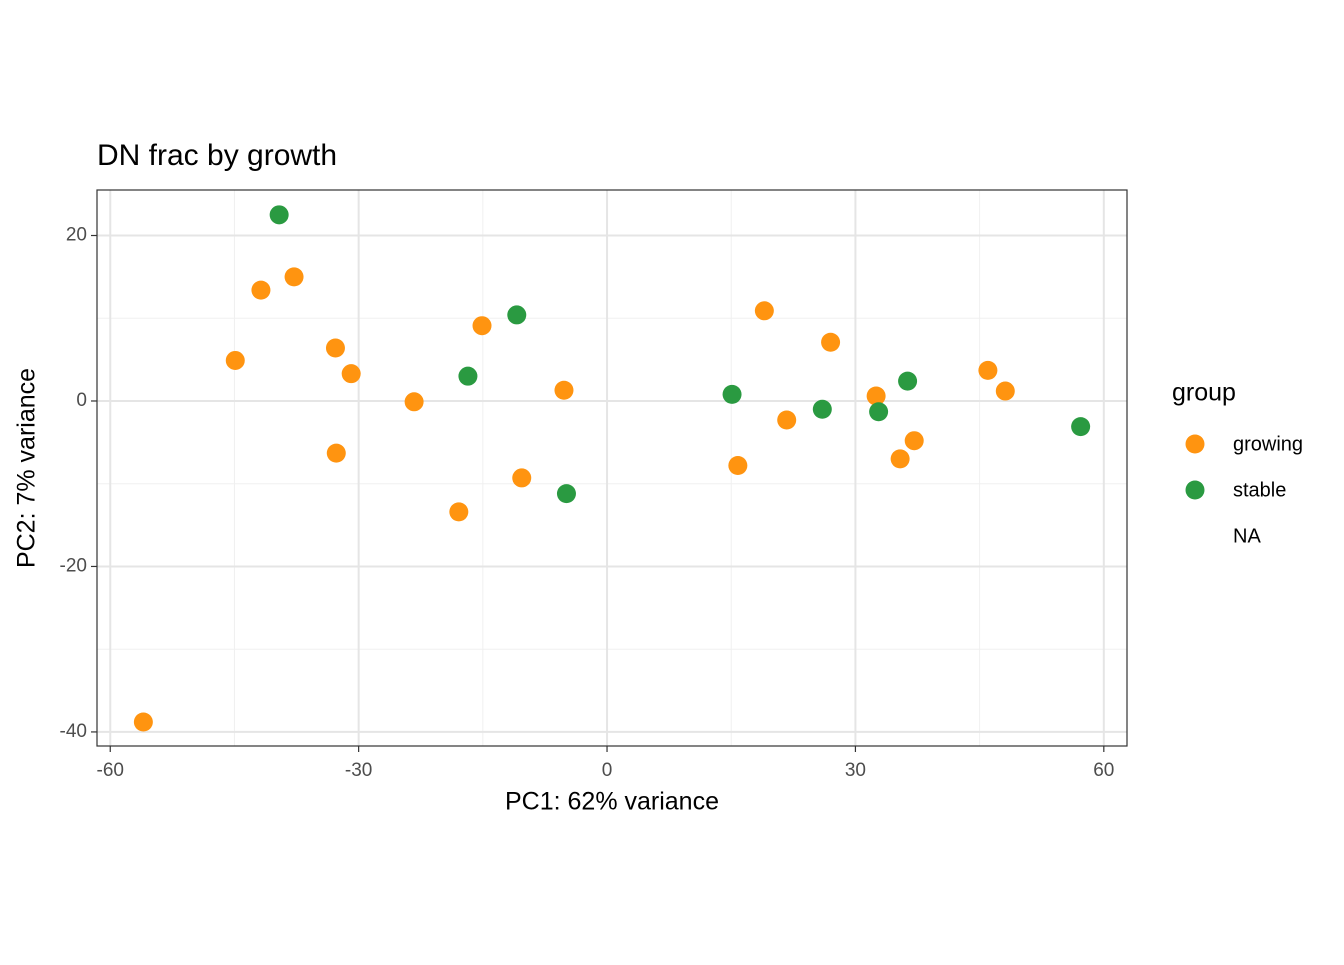 Image resolution: width=1344 pixels, height=965 pixels. What do you see at coordinates (607, 770) in the screenshot?
I see `x-tick-label: 0` at bounding box center [607, 770].